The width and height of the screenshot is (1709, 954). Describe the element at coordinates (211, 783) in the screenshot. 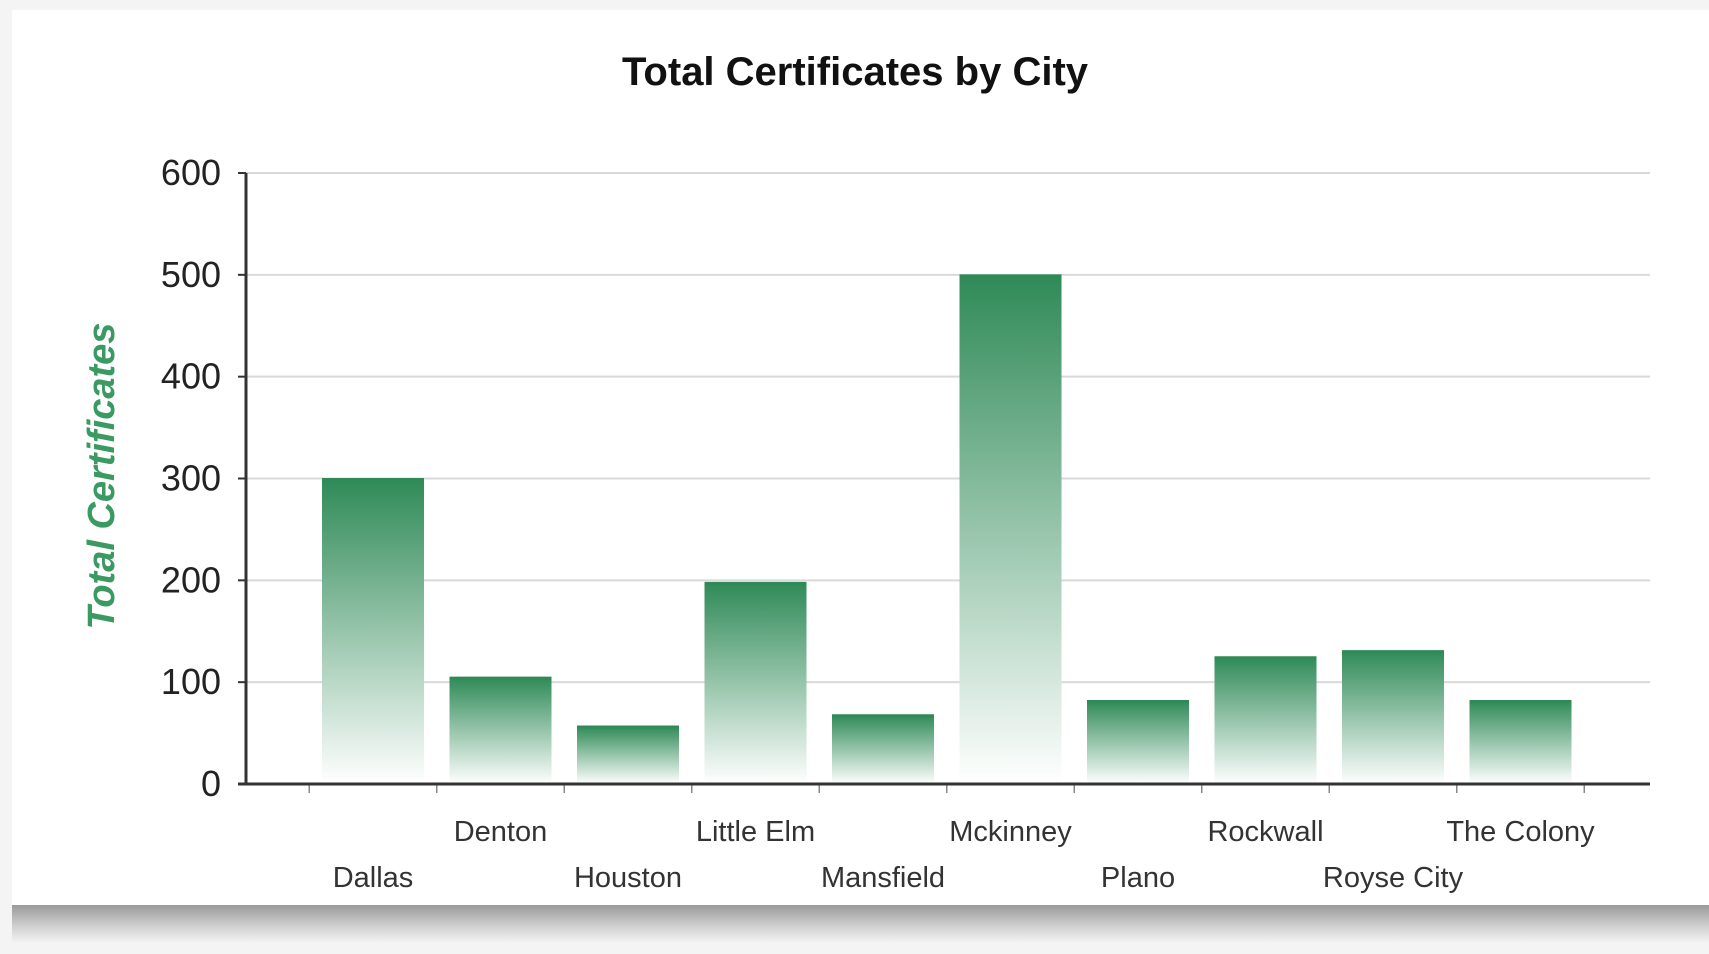

I see `y-tick-label: 0` at that location.